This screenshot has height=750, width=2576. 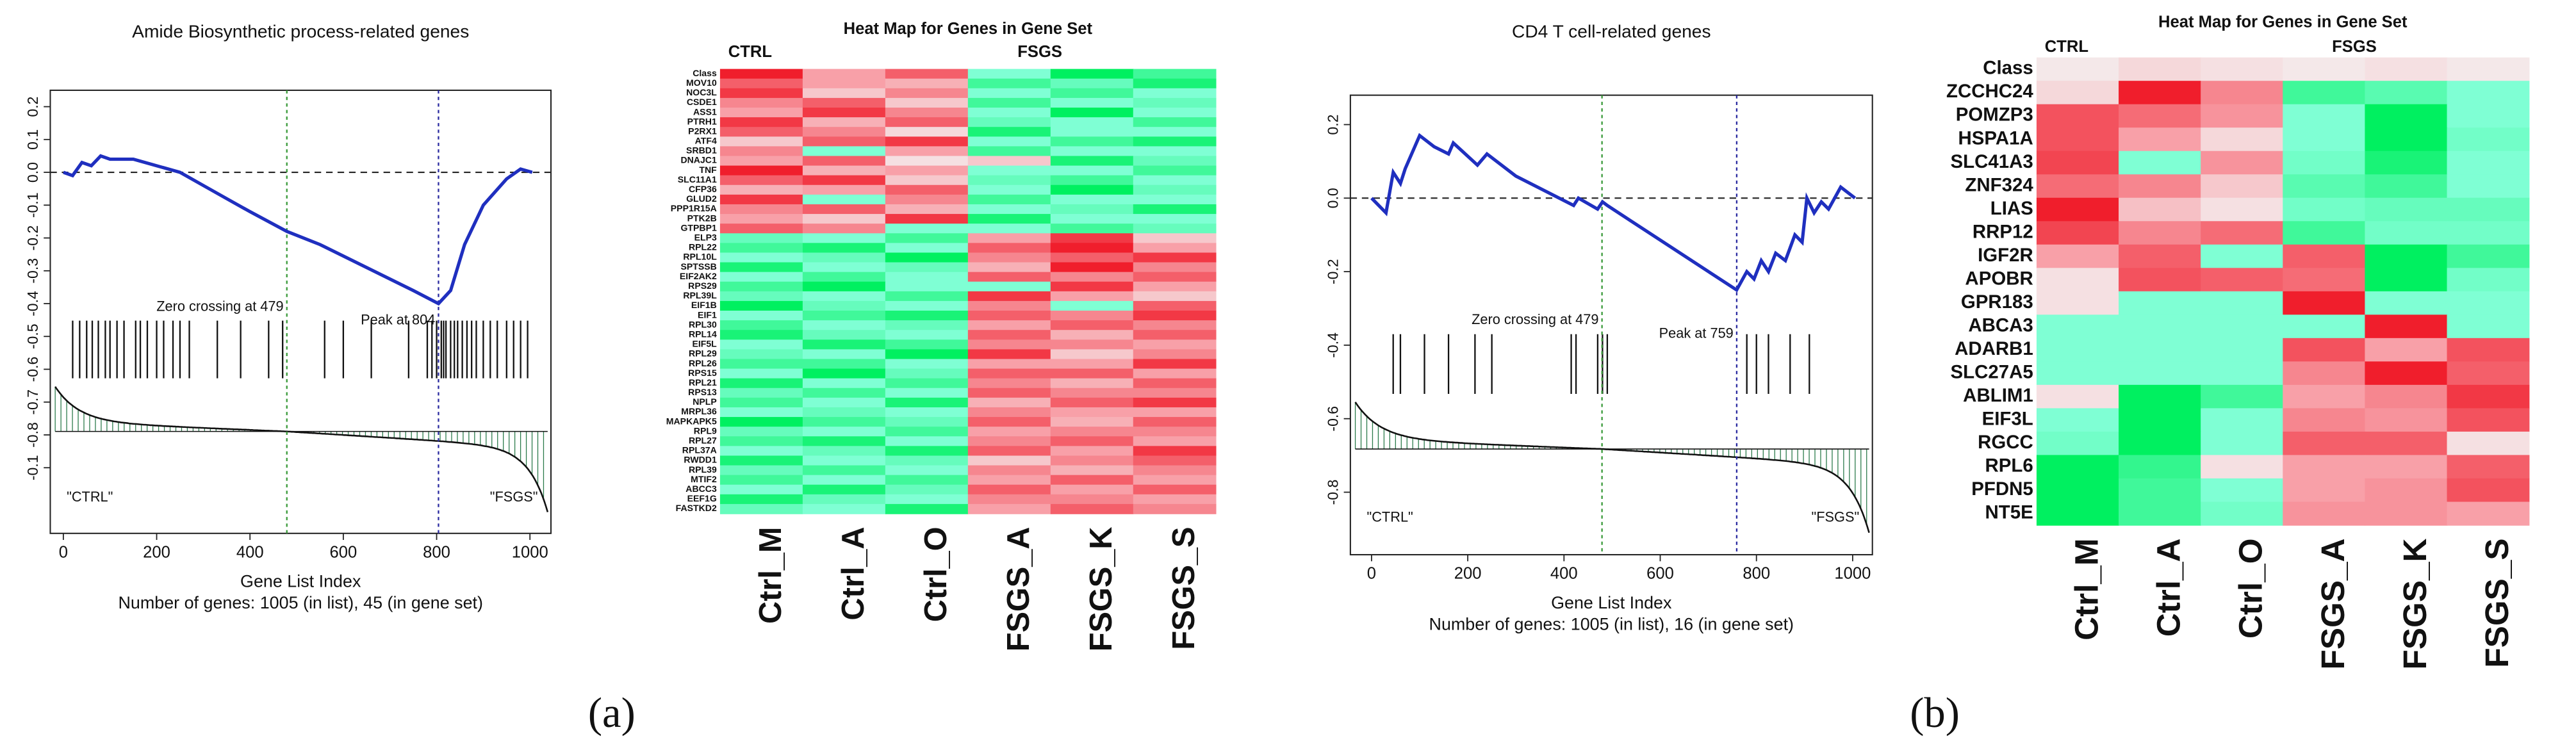 What do you see at coordinates (32, 271) in the screenshot?
I see `y-tick-label: -0.3` at bounding box center [32, 271].